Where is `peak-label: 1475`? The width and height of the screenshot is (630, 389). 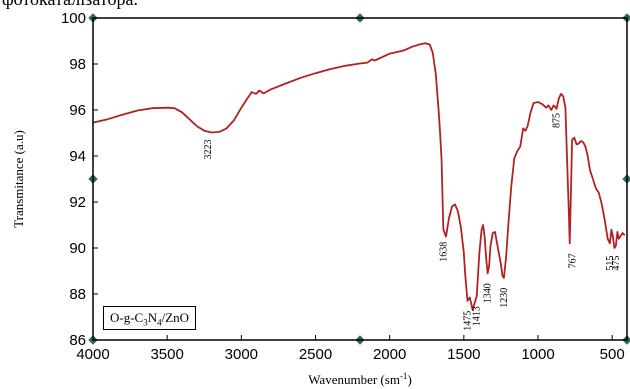 peak-label: 1475 is located at coordinates (468, 321).